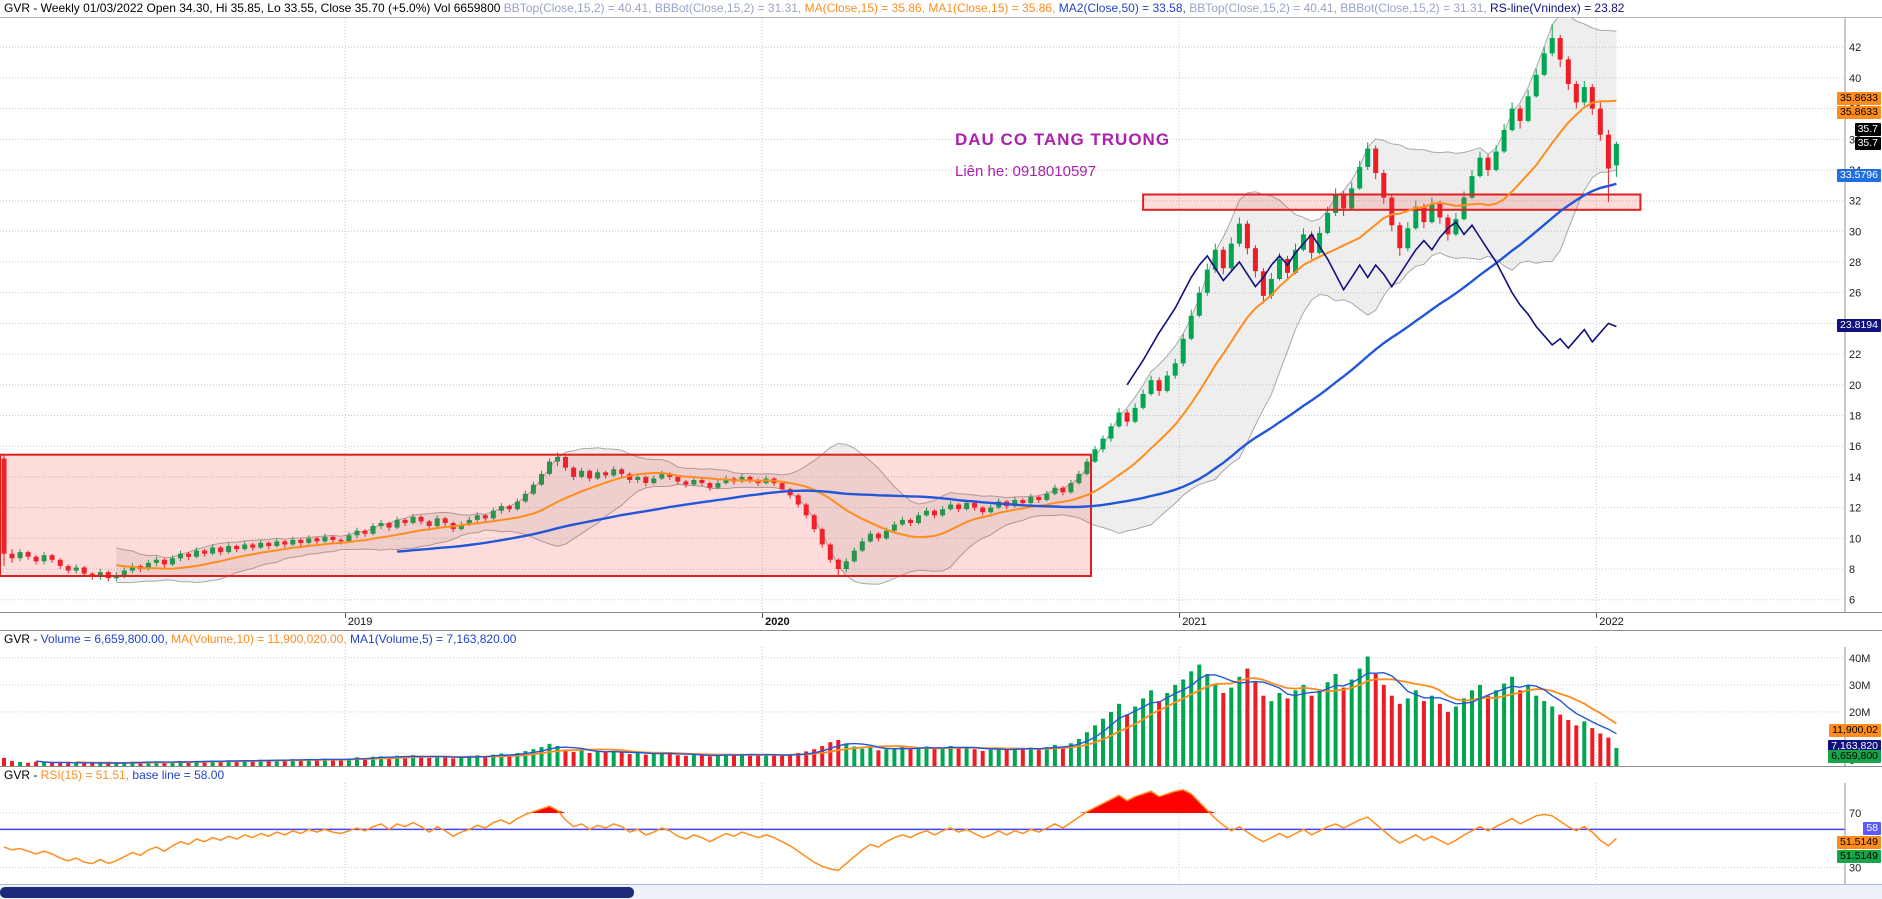 The width and height of the screenshot is (1882, 899). What do you see at coordinates (317, 892) in the screenshot?
I see `h-scrollbar-thumb` at bounding box center [317, 892].